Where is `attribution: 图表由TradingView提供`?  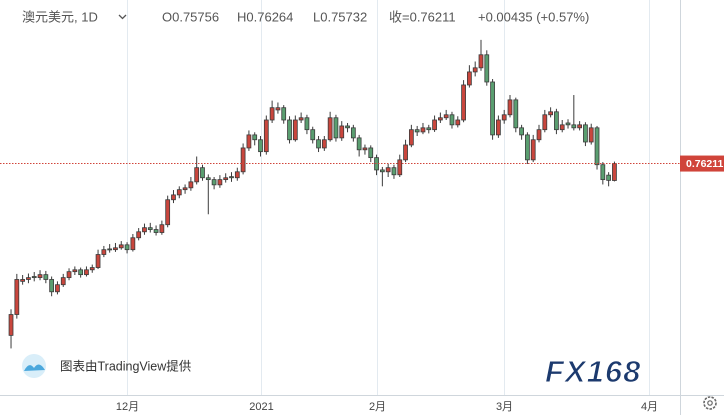 attribution: 图表由TradingView提供 is located at coordinates (125, 365).